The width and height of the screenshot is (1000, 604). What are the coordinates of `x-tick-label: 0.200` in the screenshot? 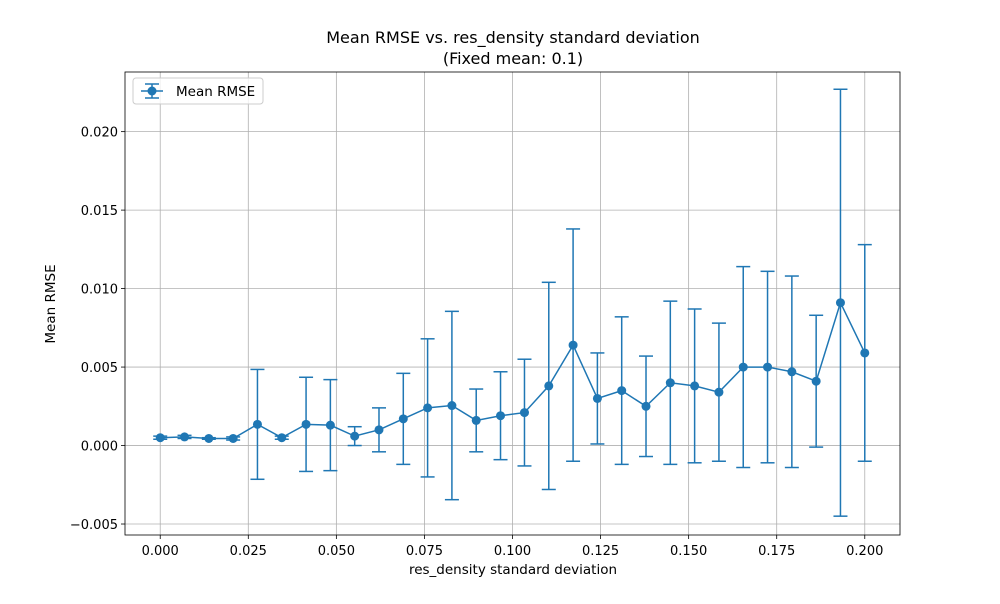 It's located at (864, 551).